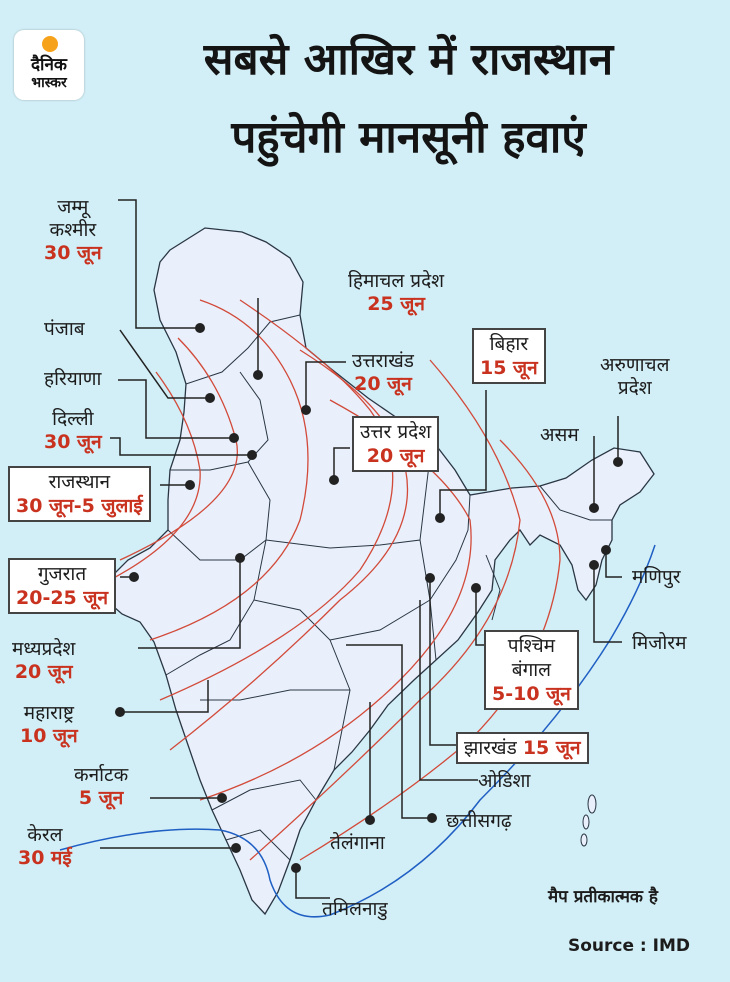 This screenshot has height=982, width=730. Describe the element at coordinates (383, 372) in the screenshot. I see `label-uttarakhand: उत्तराखंड 20 जून` at that location.